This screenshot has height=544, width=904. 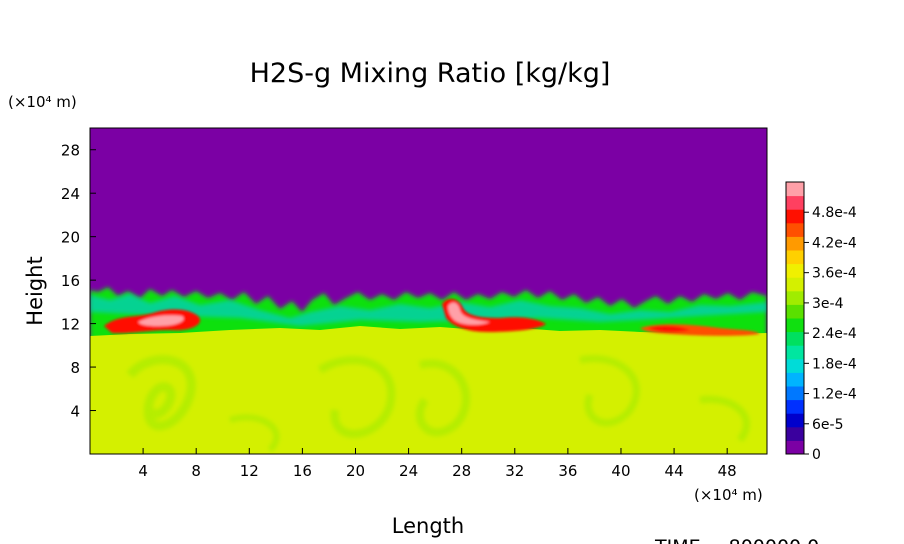 I want to click on colorbar-frame, so click(x=795, y=318).